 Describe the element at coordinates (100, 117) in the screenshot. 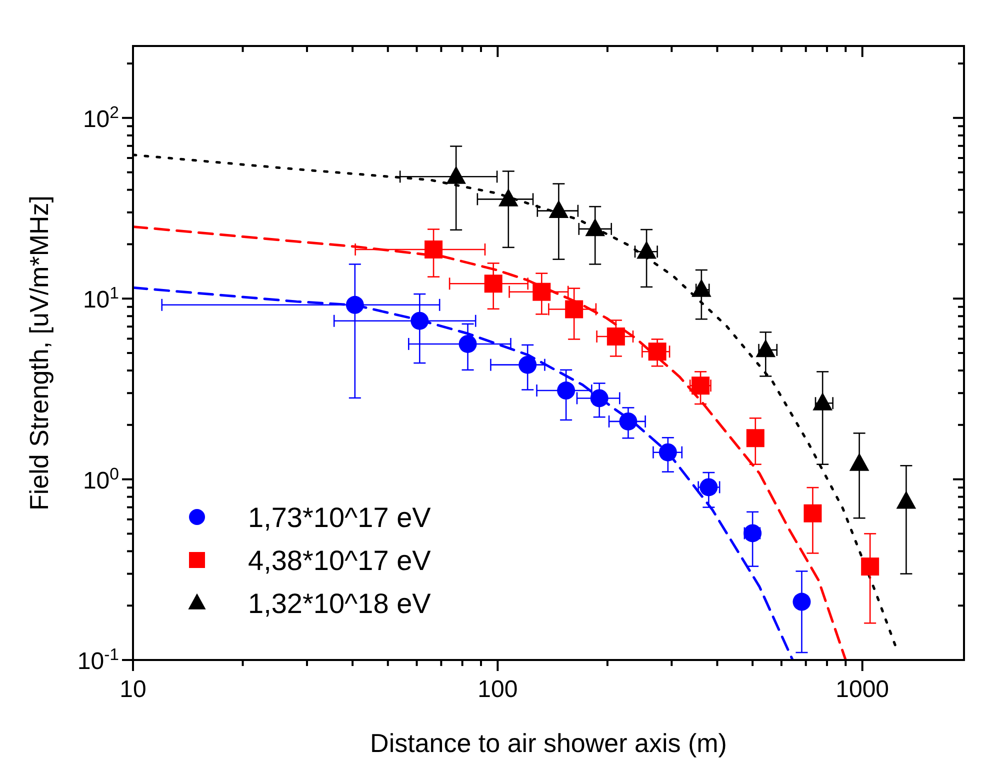

I see `y-tick-label: 10$^{2}$` at that location.